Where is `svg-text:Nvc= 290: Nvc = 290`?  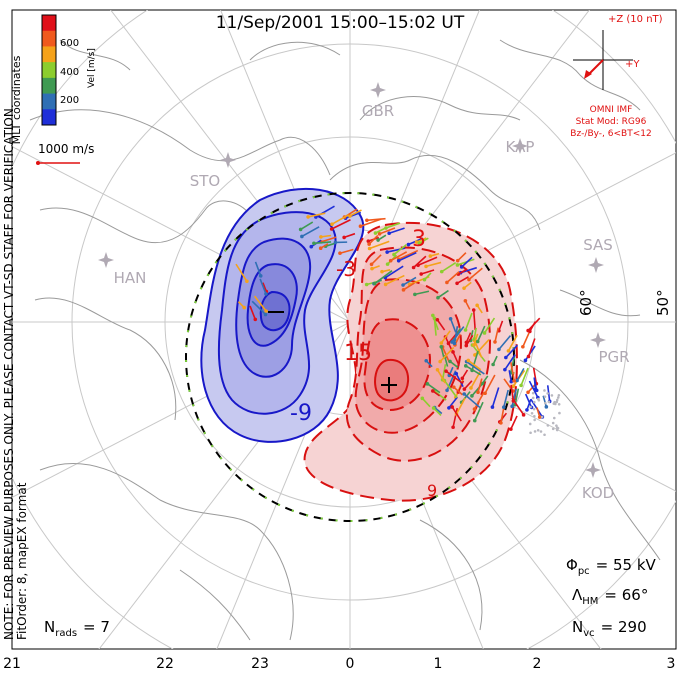
svg-text:Nvc= 290: Nvc = 290 is located at coordinates (609, 628).